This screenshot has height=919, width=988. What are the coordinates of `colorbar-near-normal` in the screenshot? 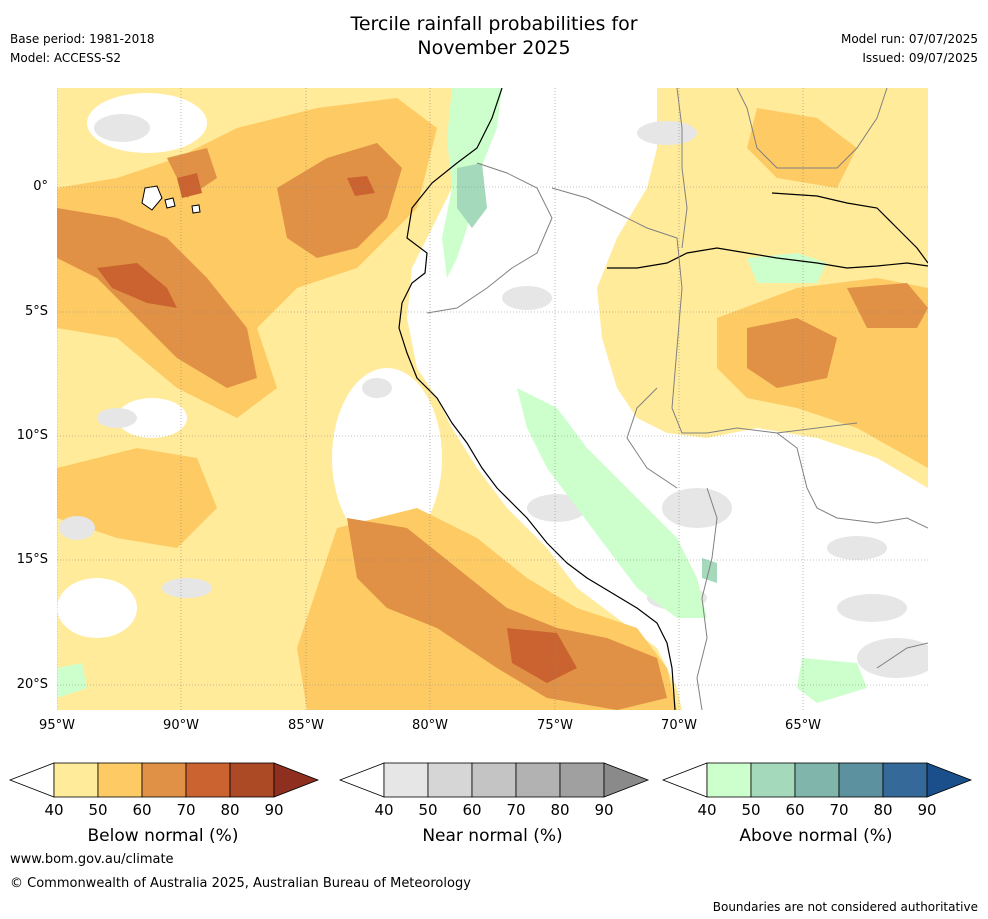 It's located at (494, 780).